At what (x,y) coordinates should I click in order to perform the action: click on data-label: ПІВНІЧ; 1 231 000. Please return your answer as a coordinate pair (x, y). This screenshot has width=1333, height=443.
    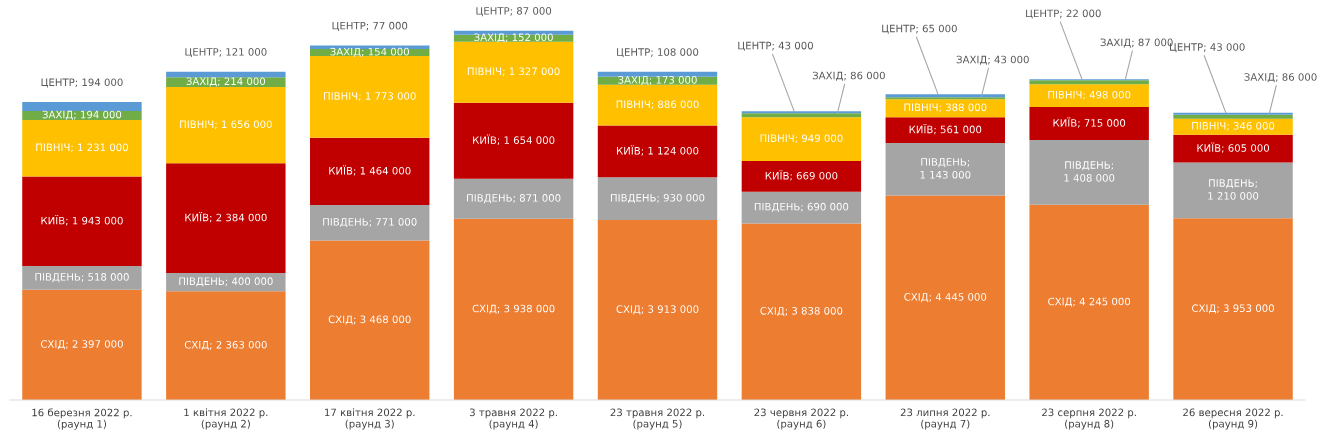
    Looking at the image, I should click on (82, 148).